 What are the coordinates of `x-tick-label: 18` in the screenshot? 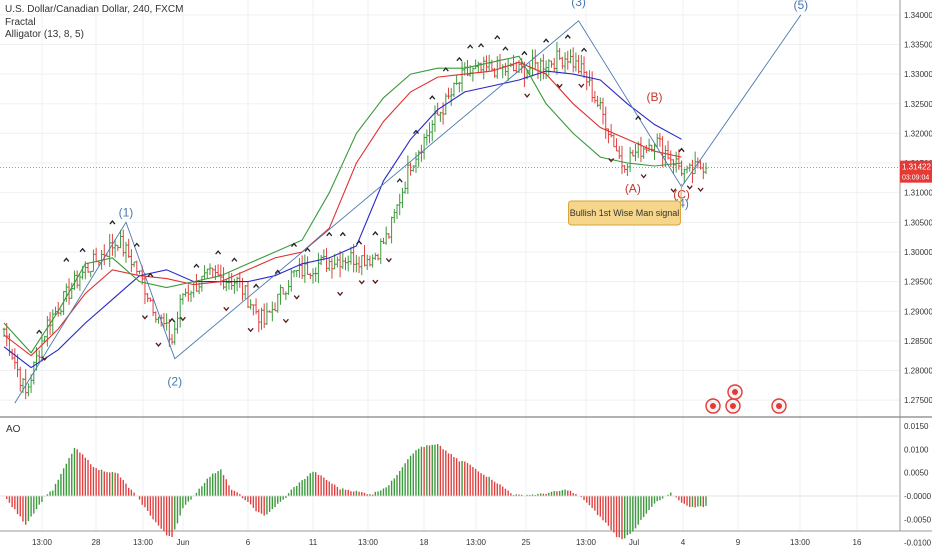 It's located at (424, 542).